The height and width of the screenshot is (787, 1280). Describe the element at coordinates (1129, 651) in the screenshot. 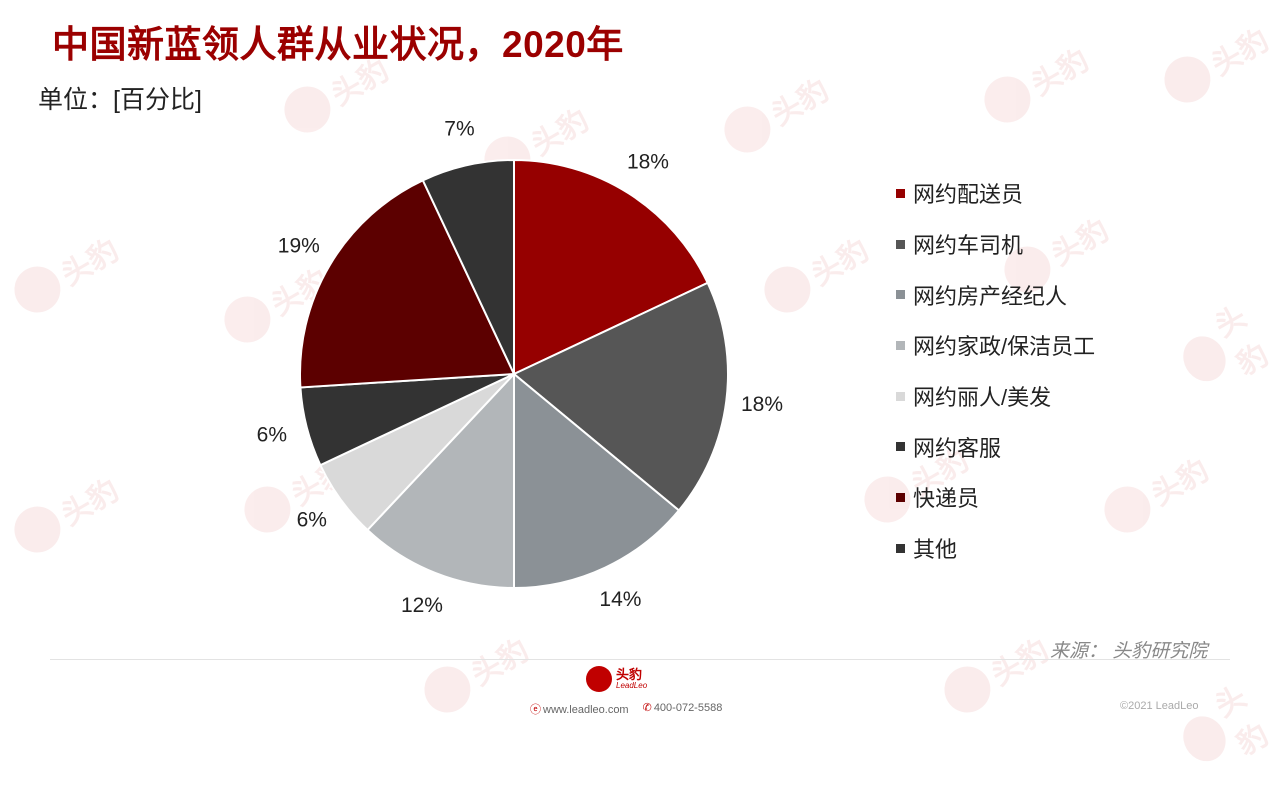

I see `source-note: 来源： 头豹研究院` at that location.